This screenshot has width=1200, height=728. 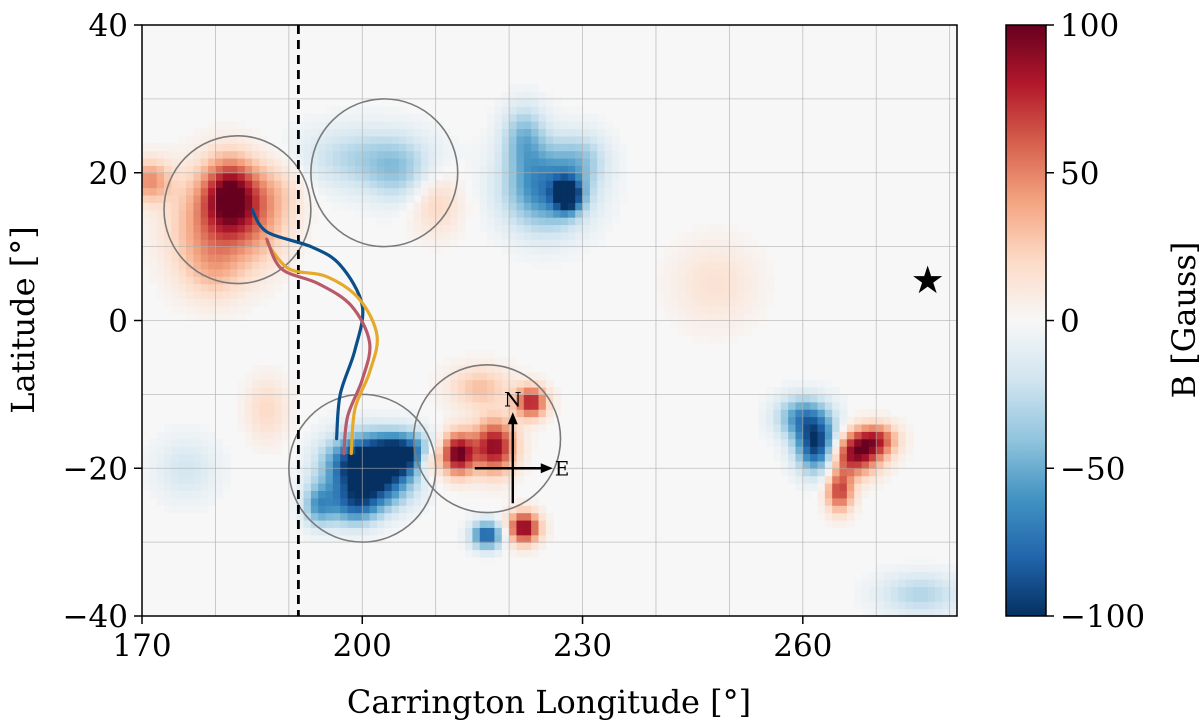 I want to click on colorbar-label: B [Gauss], so click(x=1182, y=320).